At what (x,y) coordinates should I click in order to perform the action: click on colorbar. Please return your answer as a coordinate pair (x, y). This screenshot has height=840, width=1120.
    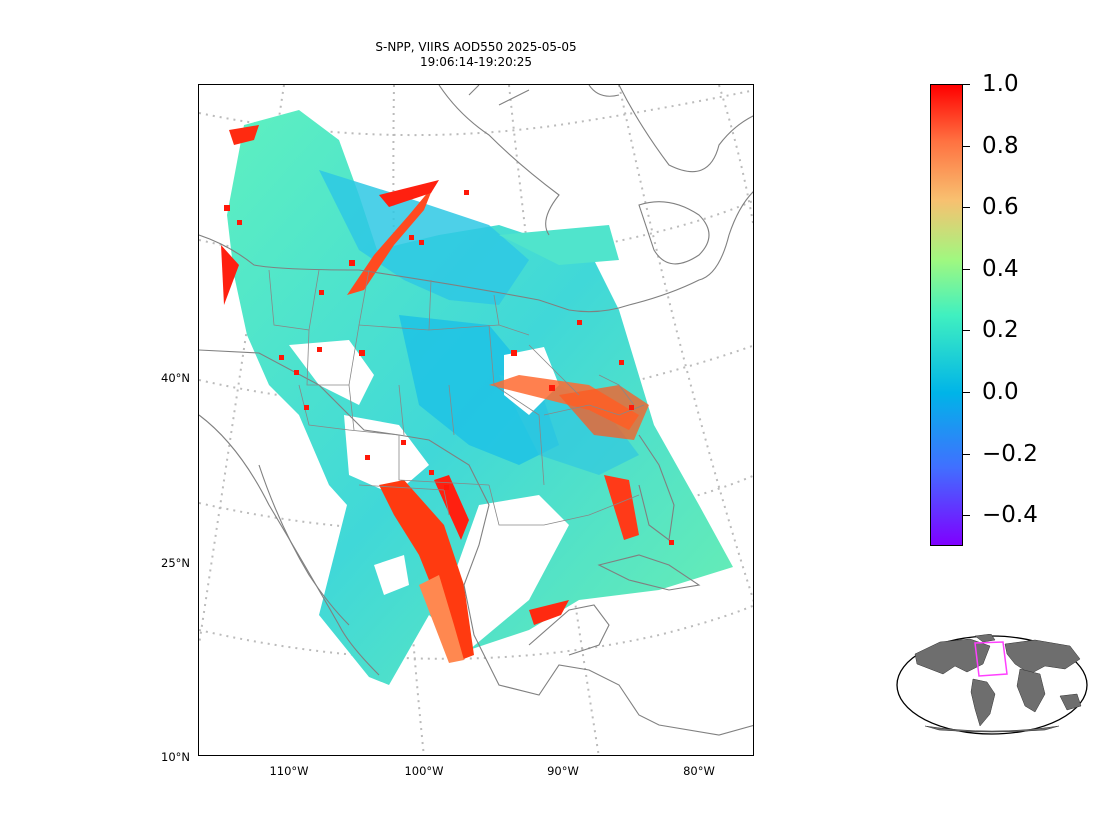
    Looking at the image, I should click on (946, 315).